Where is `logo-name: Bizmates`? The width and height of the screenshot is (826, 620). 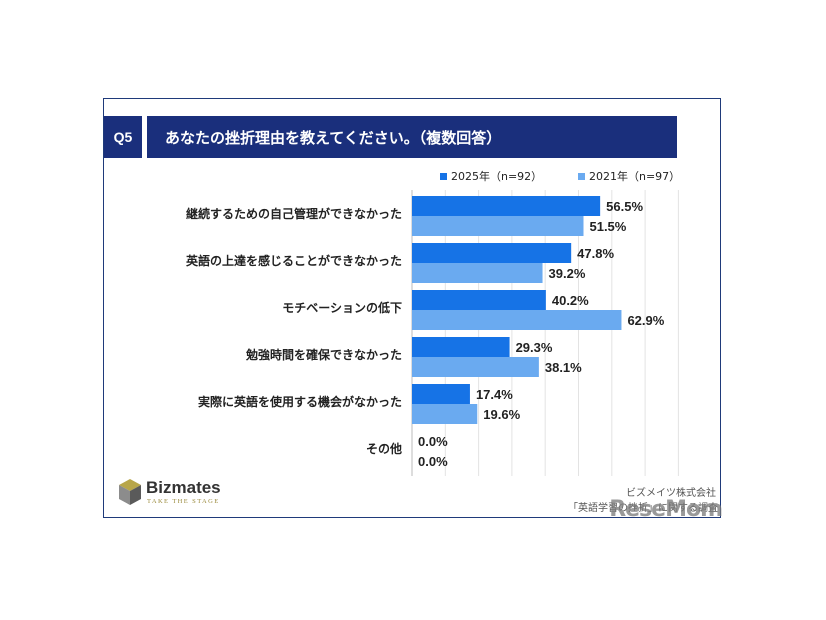
logo-name: Bizmates is located at coordinates (183, 487).